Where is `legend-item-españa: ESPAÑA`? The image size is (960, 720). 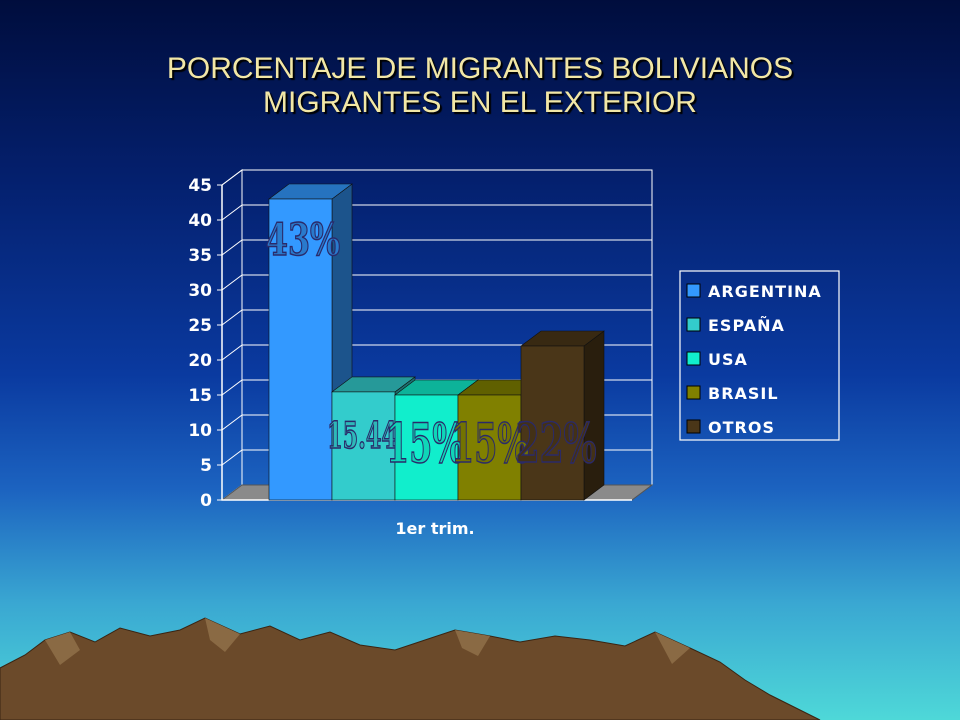 legend-item-españa: ESPAÑA is located at coordinates (735, 325).